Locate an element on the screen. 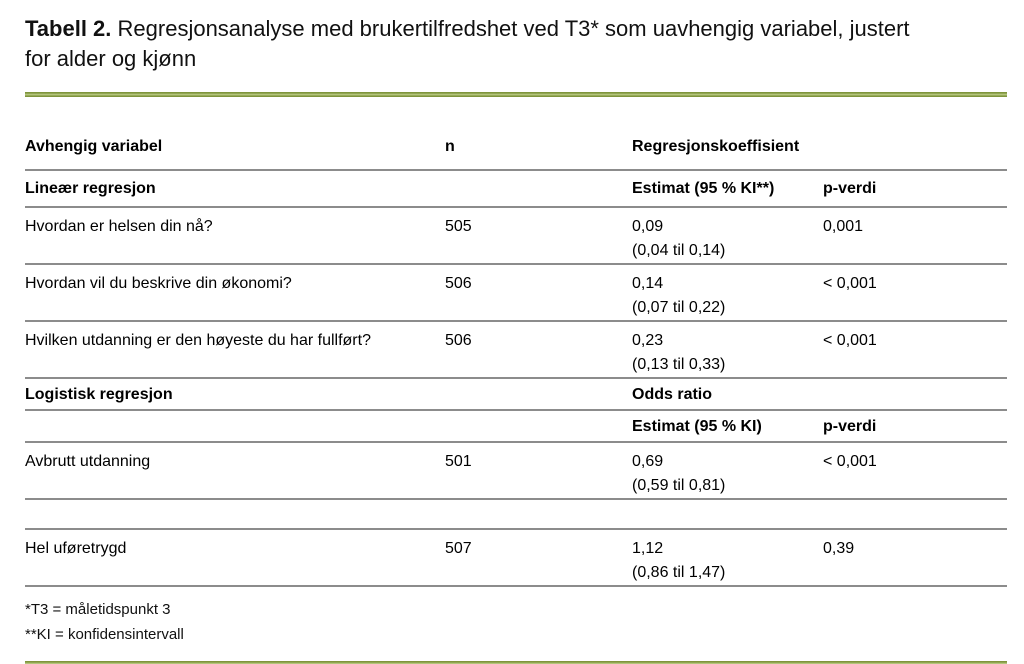  cell-n: 501 is located at coordinates (538, 471).